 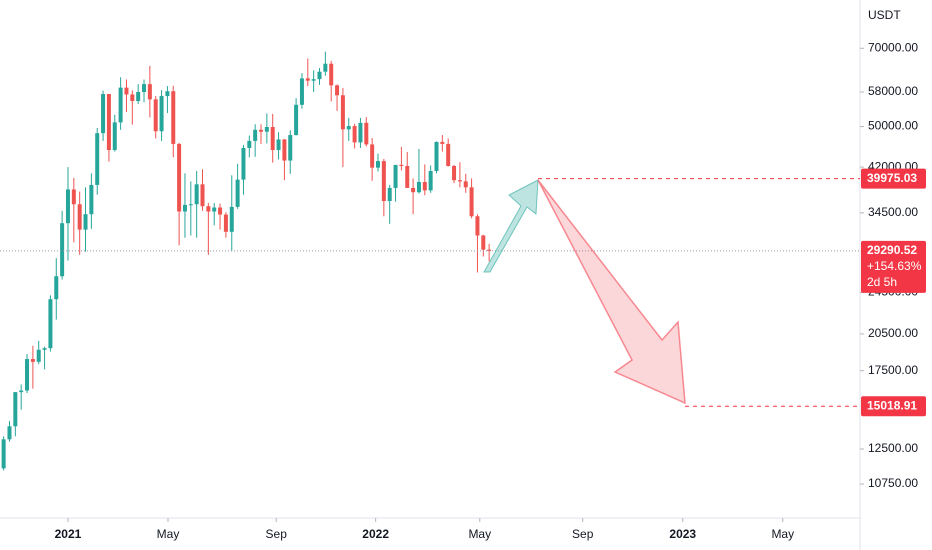 What do you see at coordinates (611, 292) in the screenshot?
I see `down-arrow` at bounding box center [611, 292].